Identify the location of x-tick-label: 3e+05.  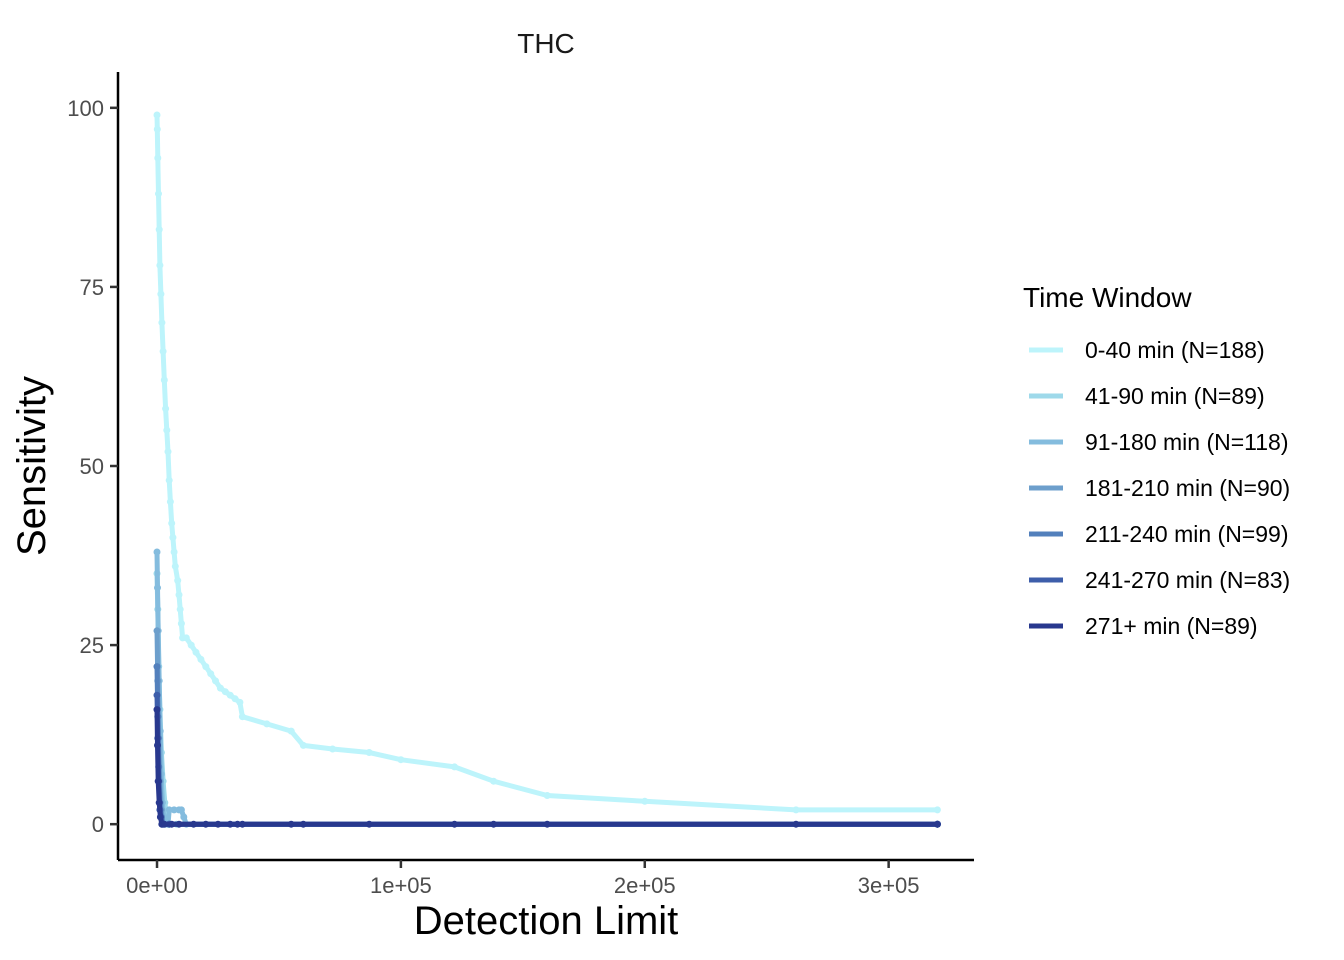
(889, 885).